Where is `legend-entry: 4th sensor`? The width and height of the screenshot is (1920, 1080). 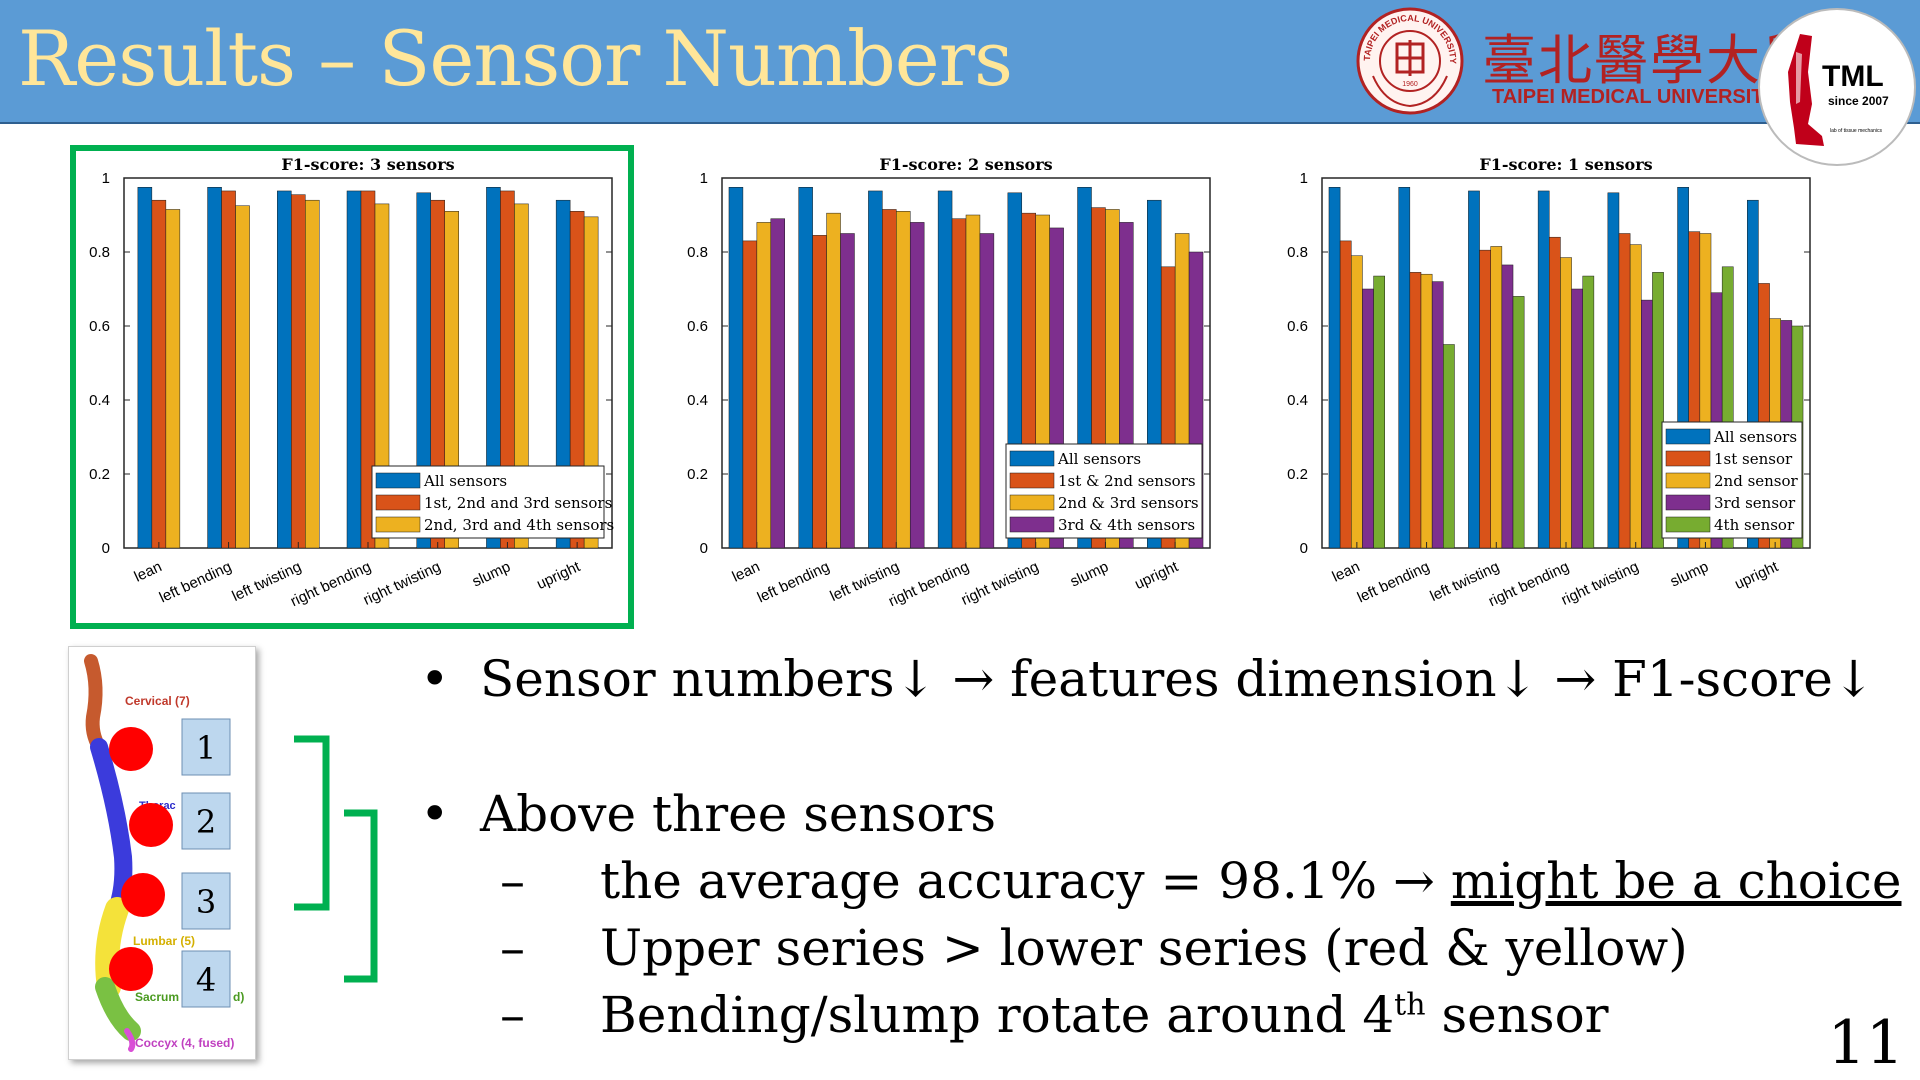 legend-entry: 4th sensor is located at coordinates (1754, 525).